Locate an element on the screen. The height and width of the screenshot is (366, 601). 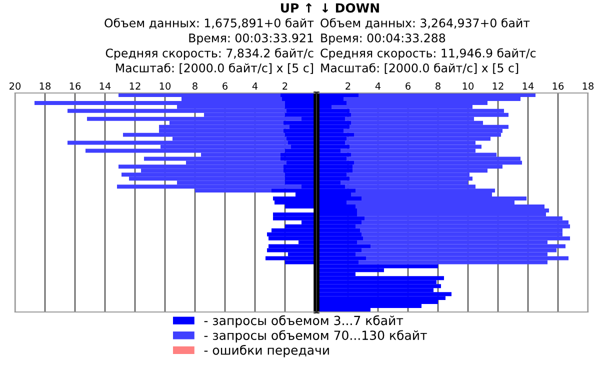
text: Время: 00:03:33.921 is located at coordinates (251, 39).